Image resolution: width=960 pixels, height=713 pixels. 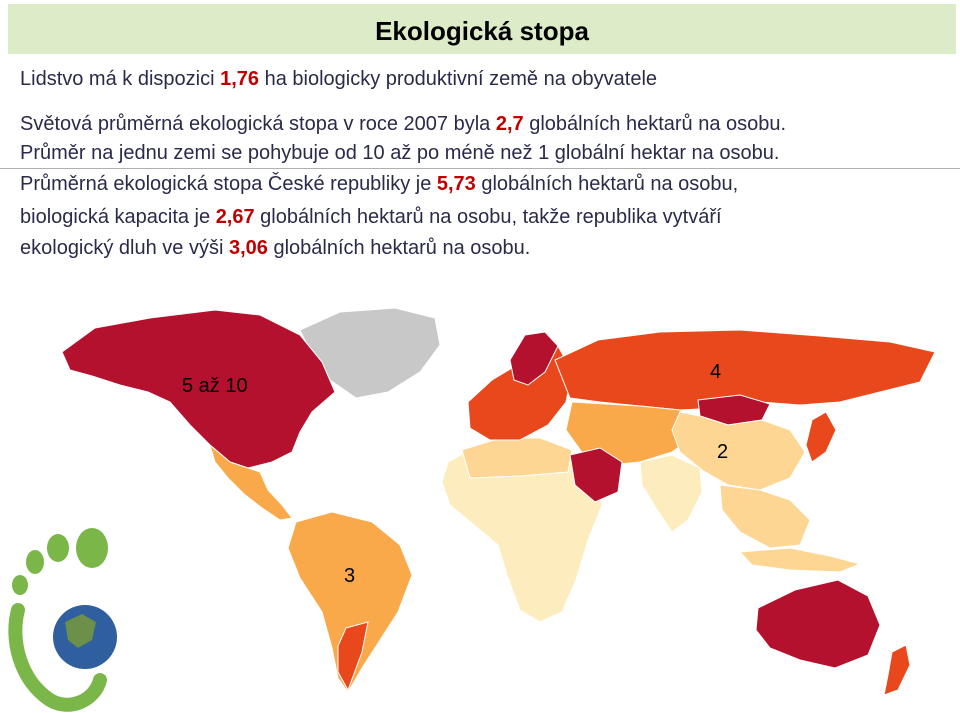 I want to click on globe-land, so click(x=80, y=631).